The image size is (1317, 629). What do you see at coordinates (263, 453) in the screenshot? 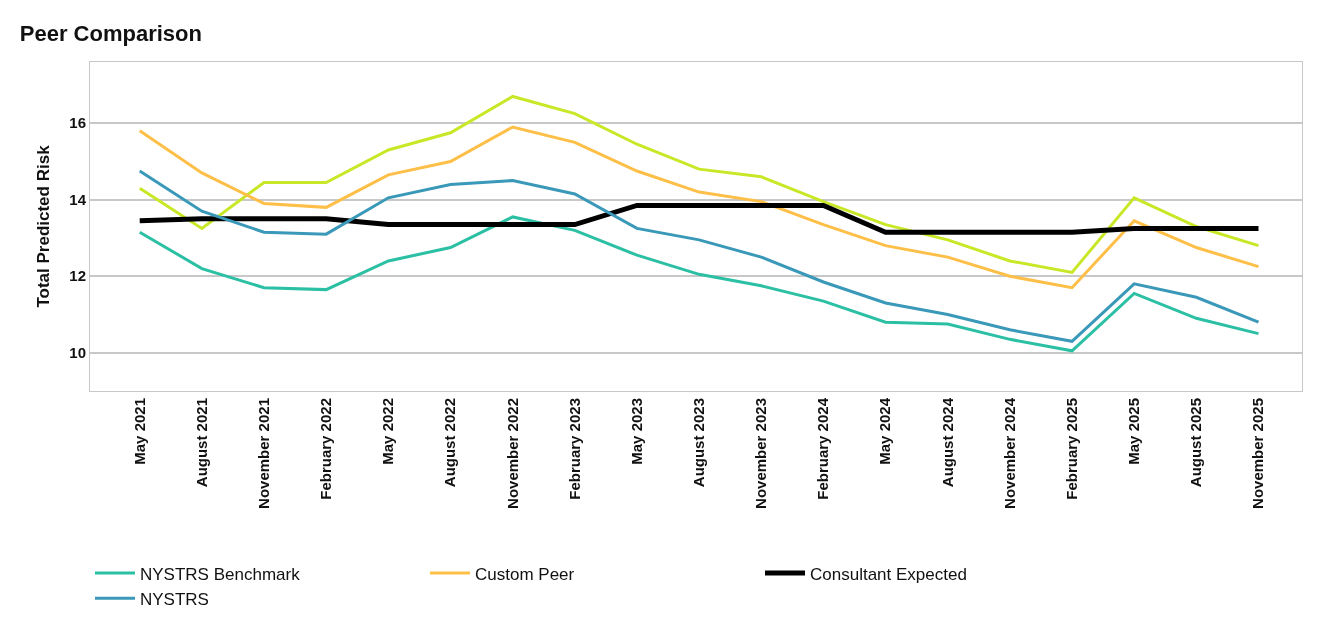
I see `x-tick-label: November 2021` at bounding box center [263, 453].